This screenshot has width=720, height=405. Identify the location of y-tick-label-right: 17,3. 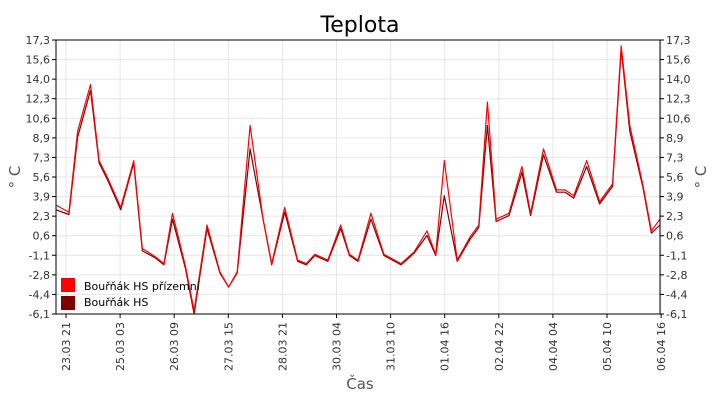
(678, 40).